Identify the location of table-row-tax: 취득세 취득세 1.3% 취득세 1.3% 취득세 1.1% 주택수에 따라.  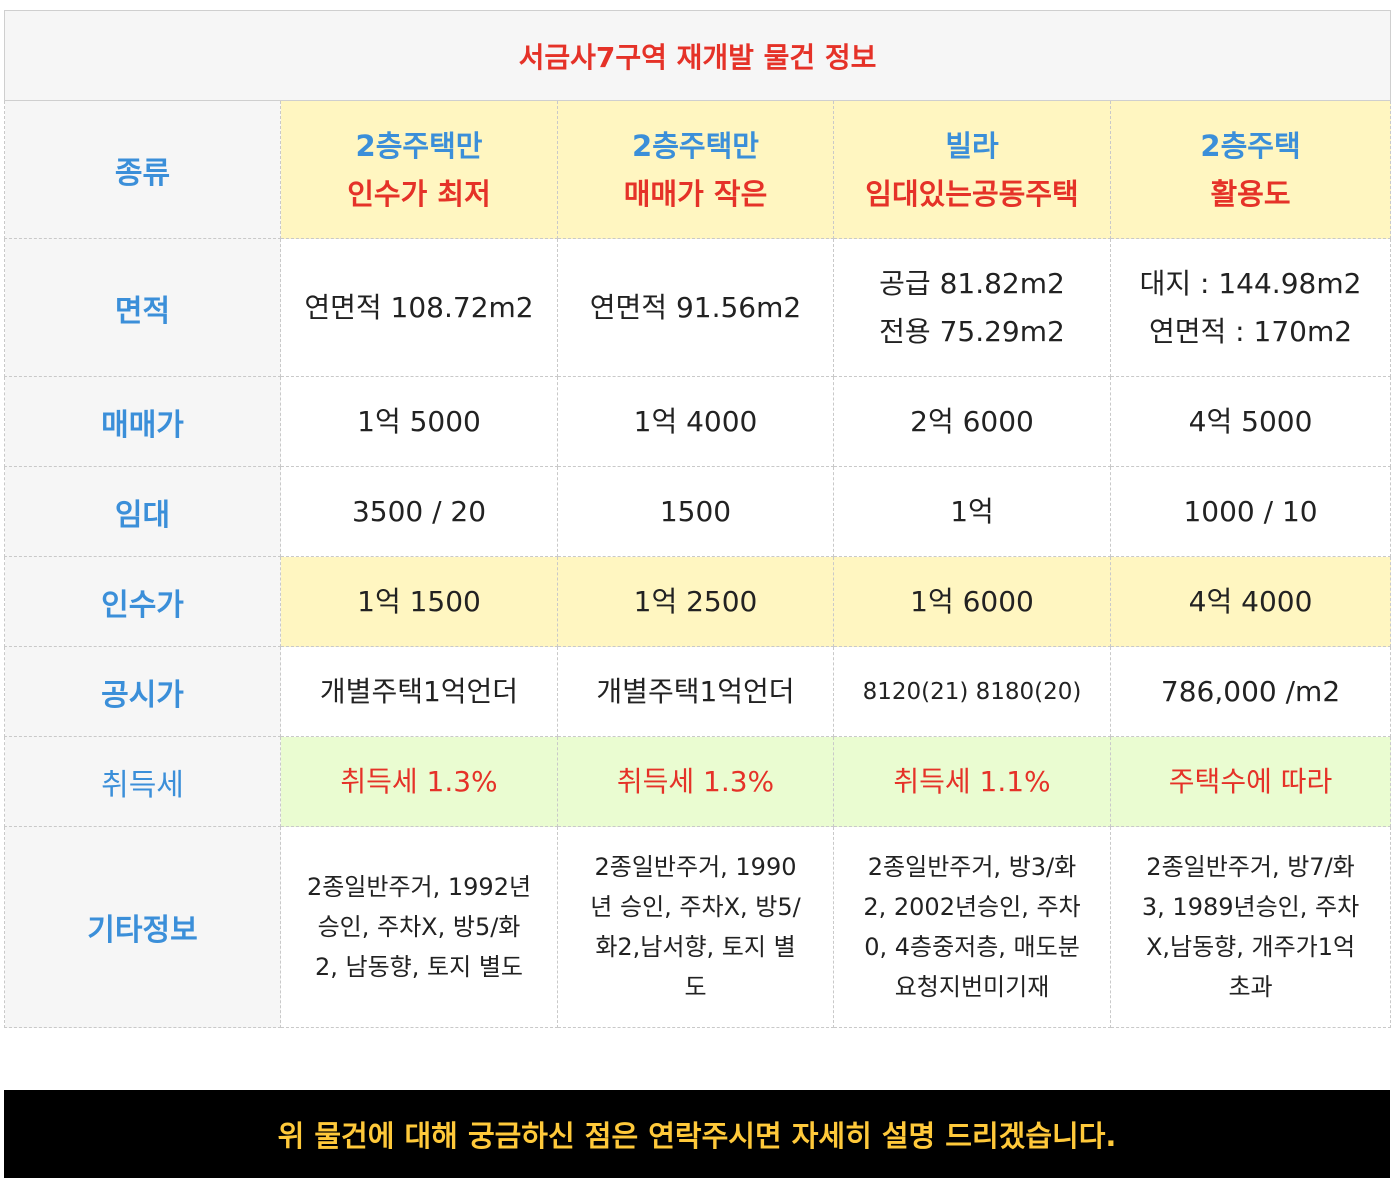
(698, 781).